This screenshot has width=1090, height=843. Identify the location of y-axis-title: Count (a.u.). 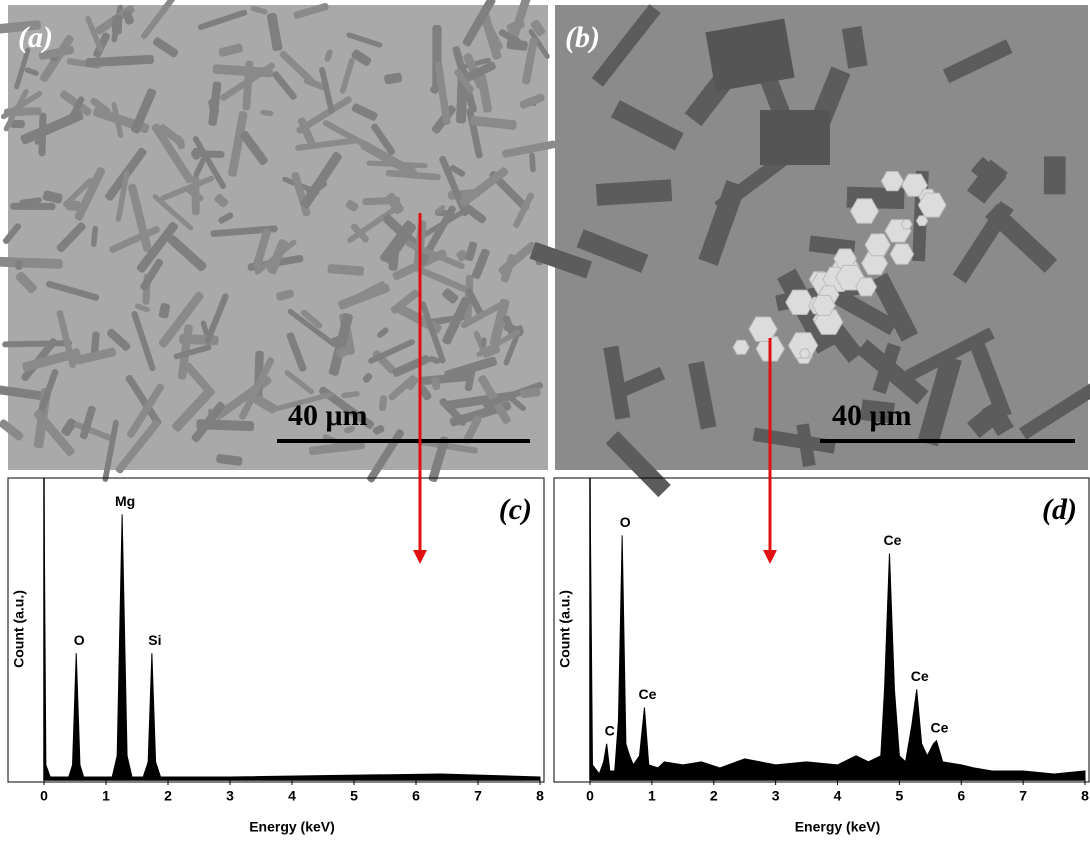
(19, 629).